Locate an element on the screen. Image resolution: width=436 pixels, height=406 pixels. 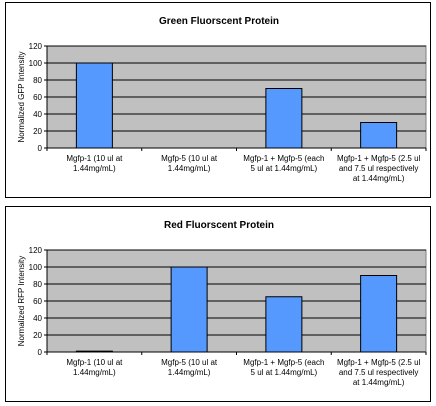
rfp-category-label: Mgfp-1 + Mgfp-5 (each 5 ul at 1.44mg/mL) is located at coordinates (283, 367).